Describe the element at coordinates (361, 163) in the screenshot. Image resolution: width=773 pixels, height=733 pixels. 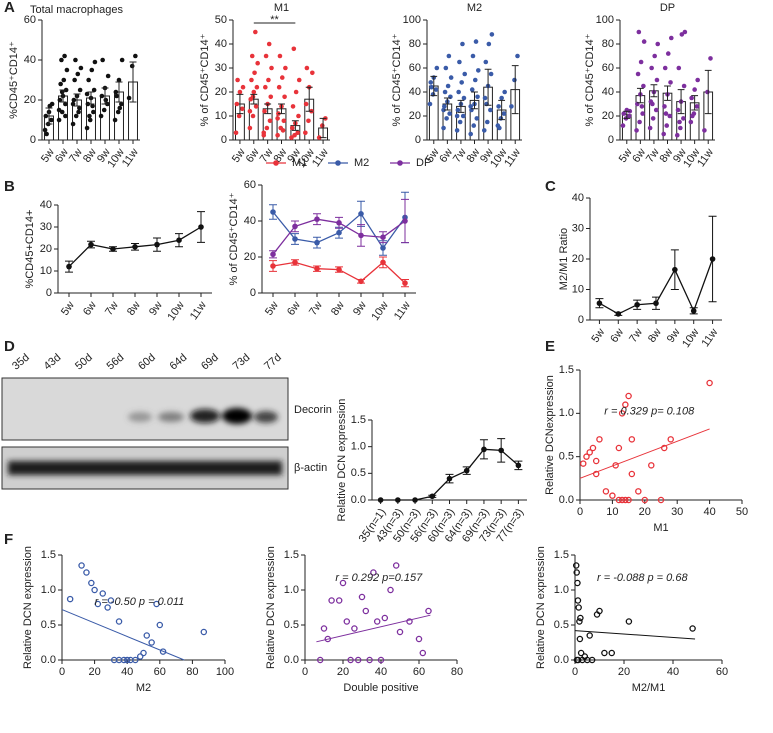
I see `legend-label: M2` at that location.